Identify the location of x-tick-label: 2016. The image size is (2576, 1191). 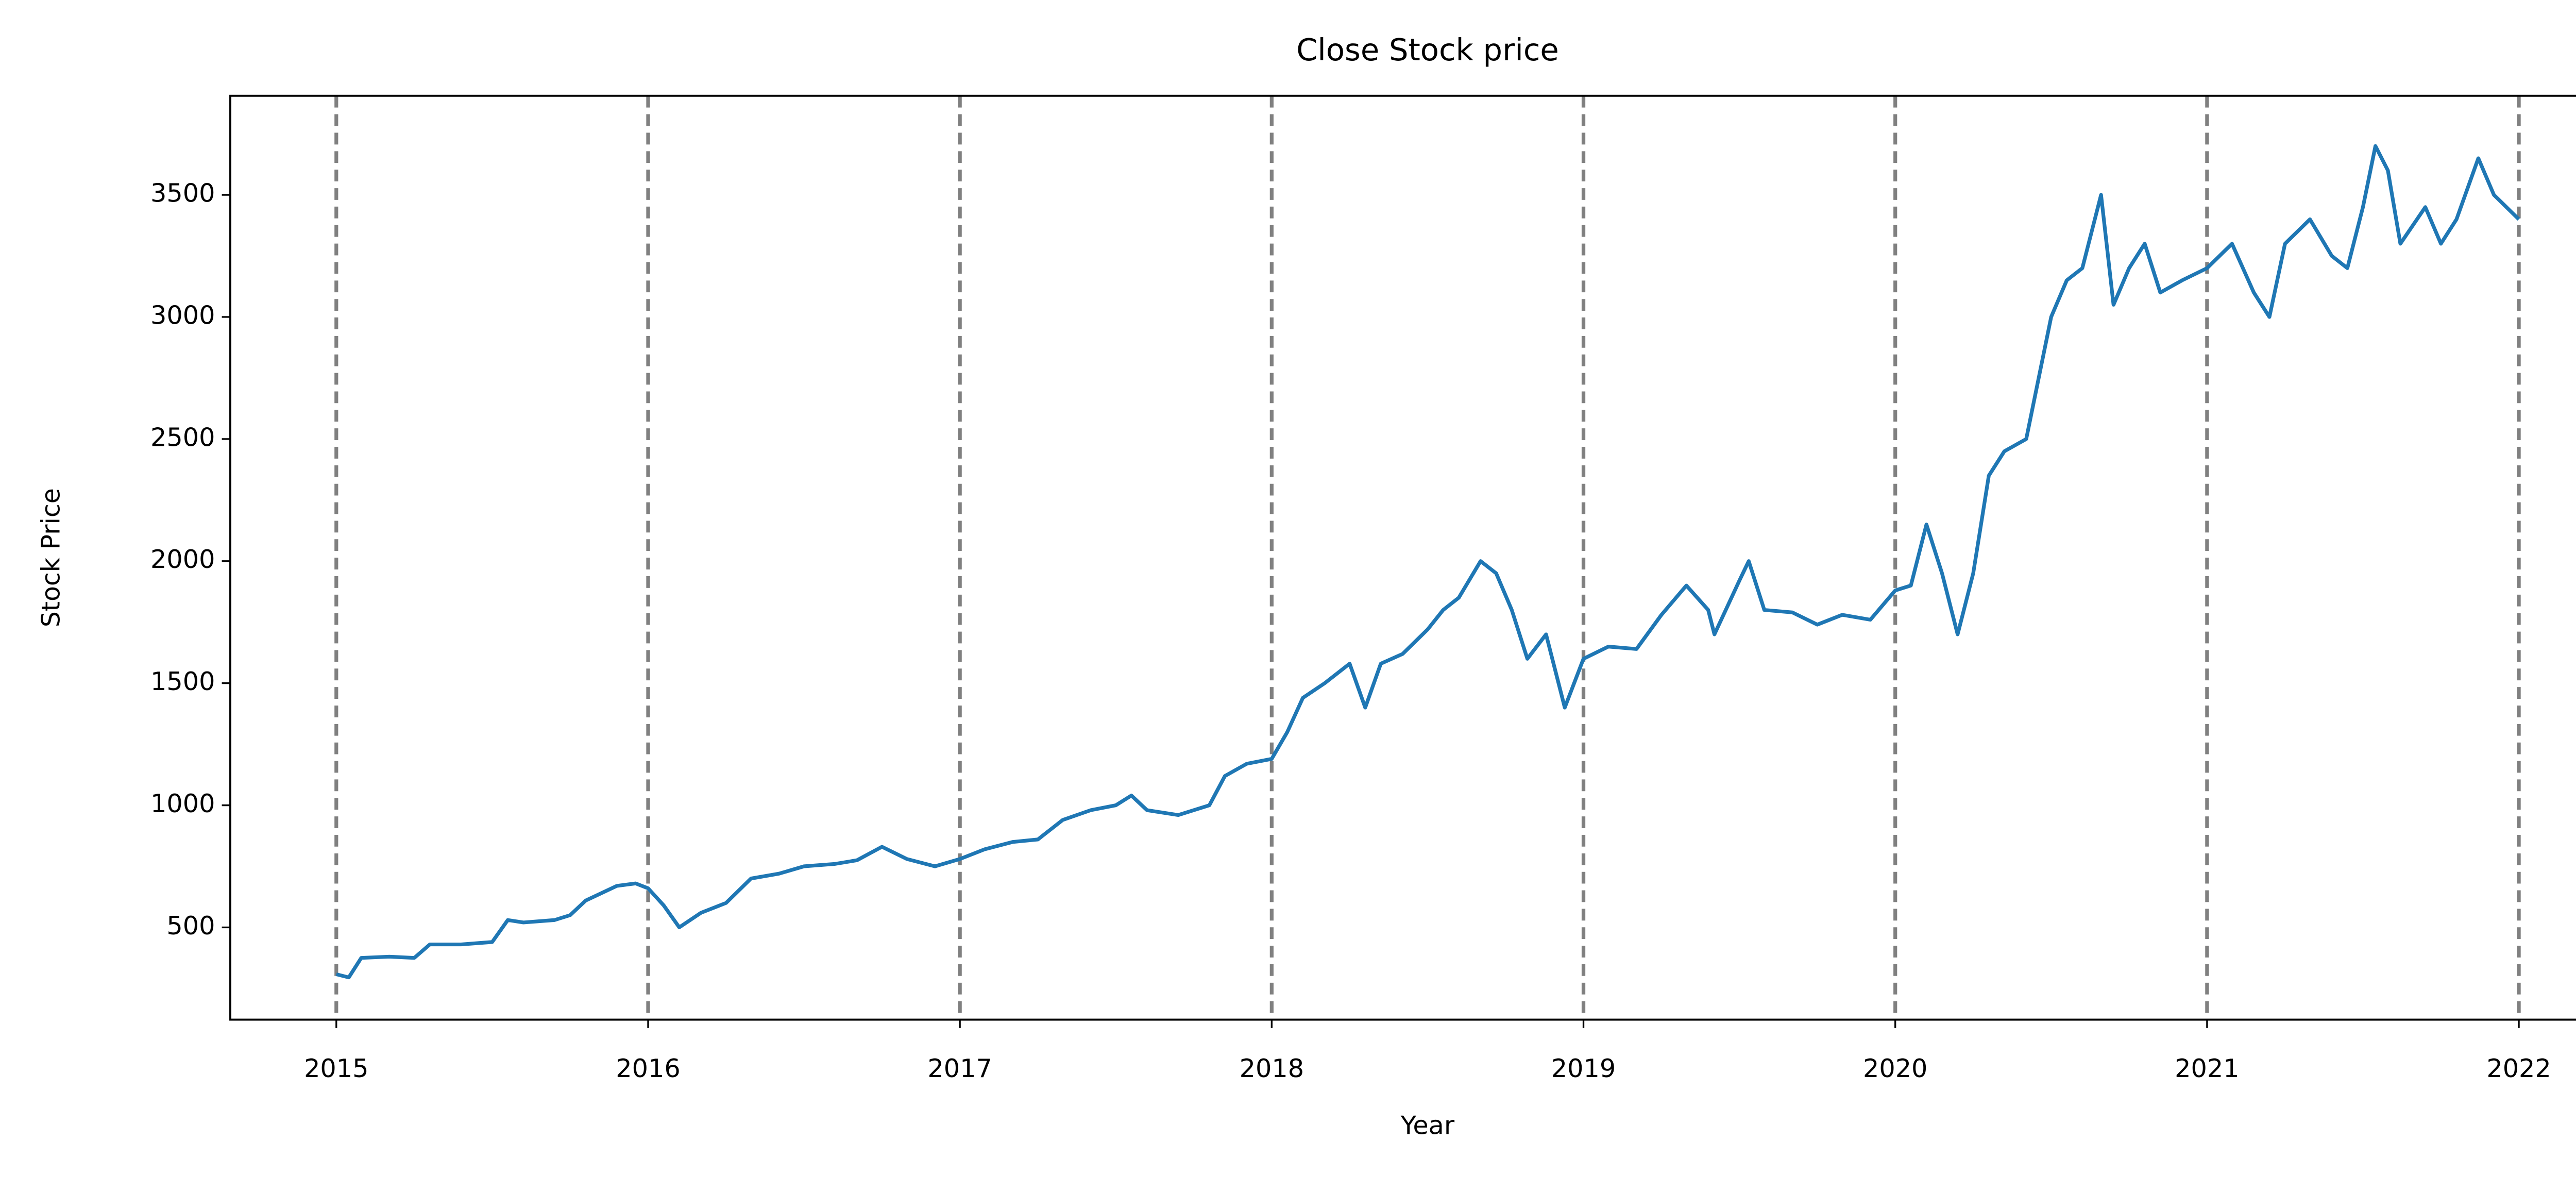
(648, 1068).